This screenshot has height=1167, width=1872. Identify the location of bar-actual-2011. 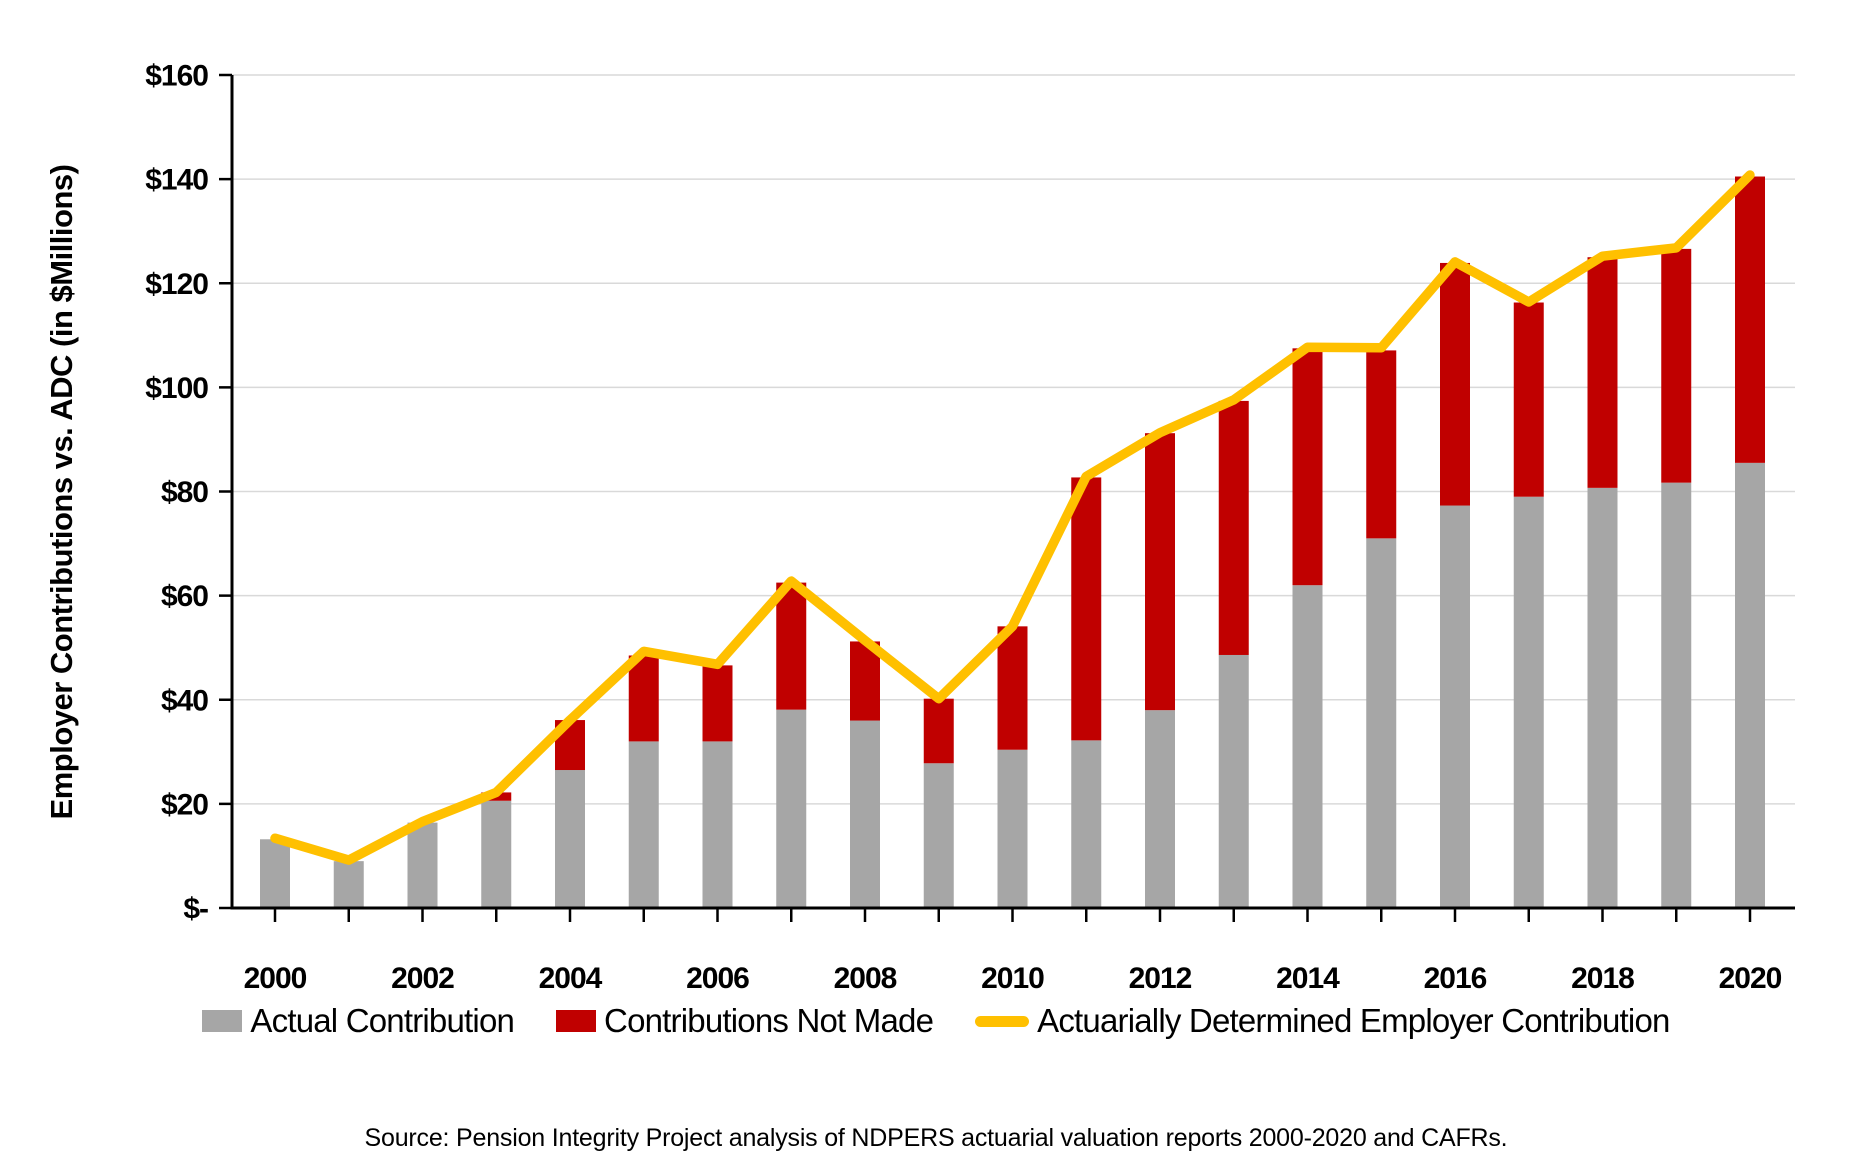
(1086, 824).